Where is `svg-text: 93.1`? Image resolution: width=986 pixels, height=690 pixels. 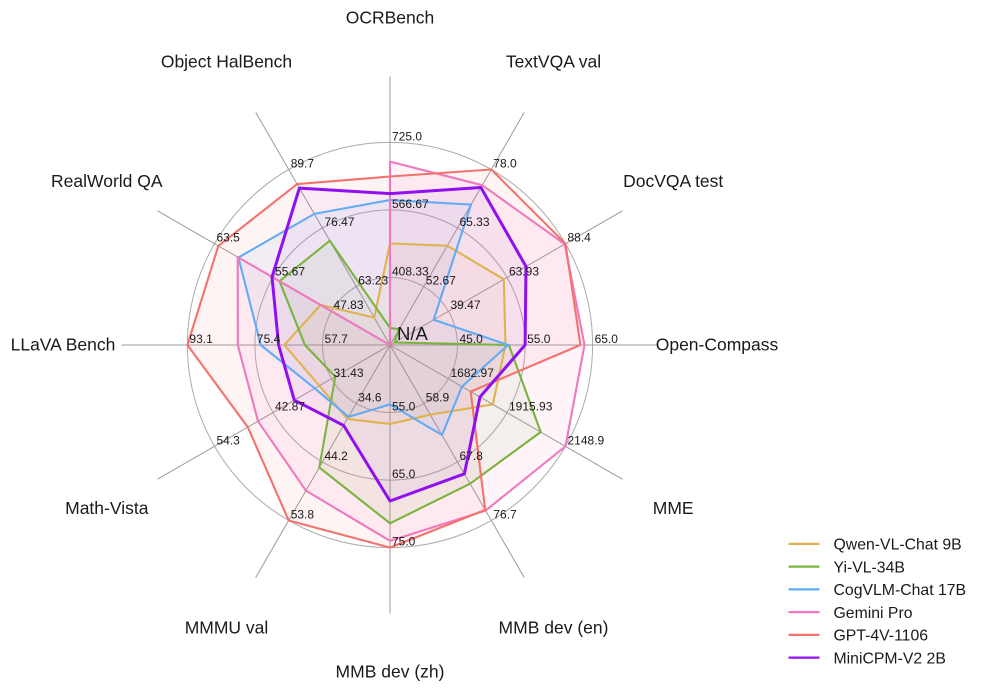 svg-text: 93.1 is located at coordinates (201, 339).